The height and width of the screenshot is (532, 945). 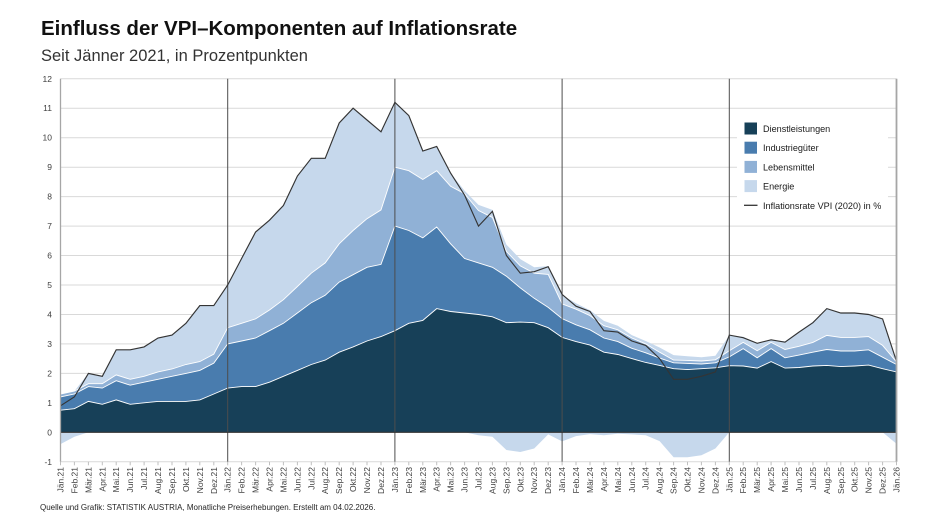 I want to click on svg-text: Feb.21, so click(x=74, y=480).